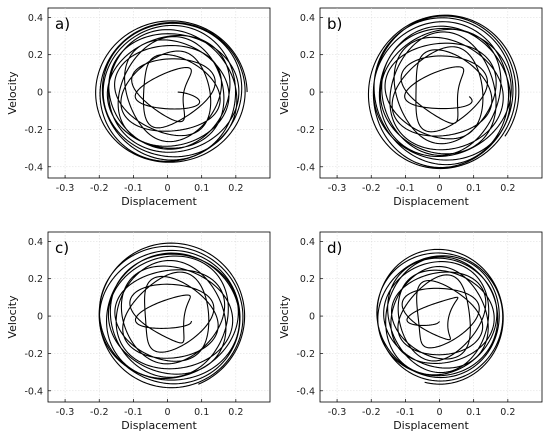  I want to click on panel-label: c), so click(62, 248).